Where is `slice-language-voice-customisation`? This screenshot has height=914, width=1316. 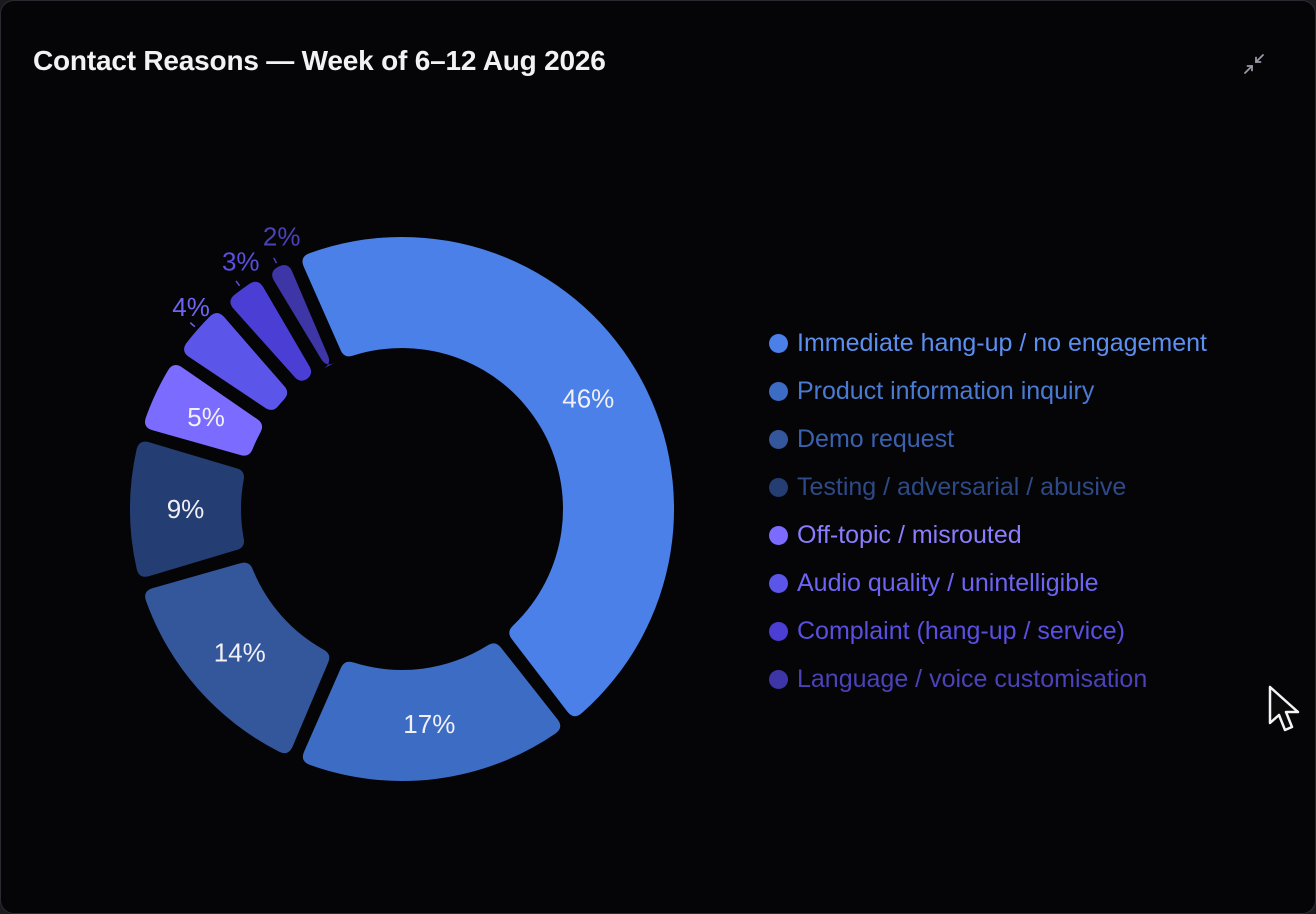
slice-language-voice-customisation is located at coordinates (303, 317).